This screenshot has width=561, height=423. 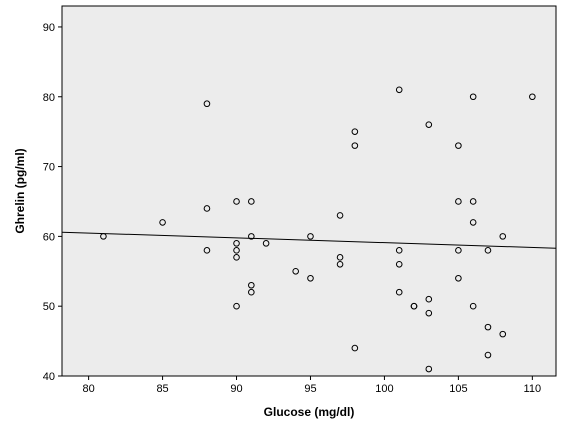 I want to click on x-tick-label: 110, so click(x=533, y=389).